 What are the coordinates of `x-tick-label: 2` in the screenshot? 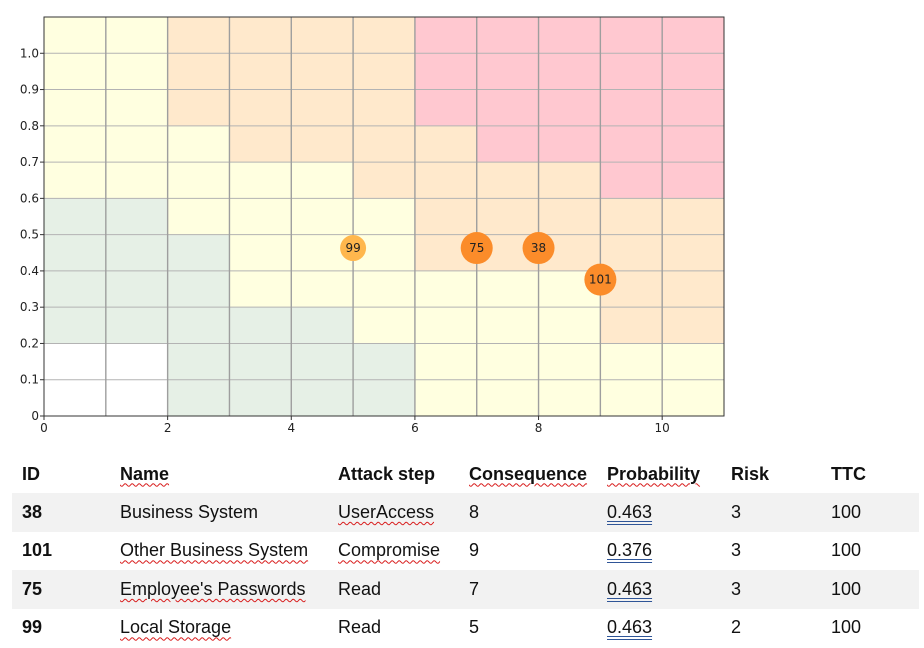 It's located at (168, 428).